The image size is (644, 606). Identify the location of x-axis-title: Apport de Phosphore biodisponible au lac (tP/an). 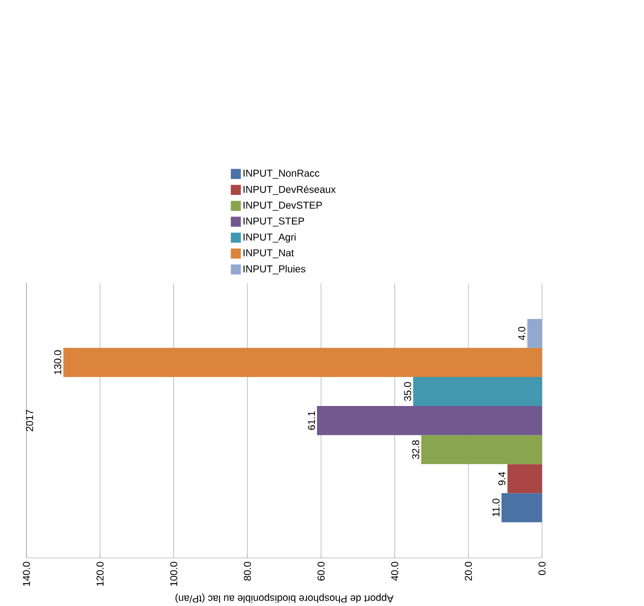
(285, 598).